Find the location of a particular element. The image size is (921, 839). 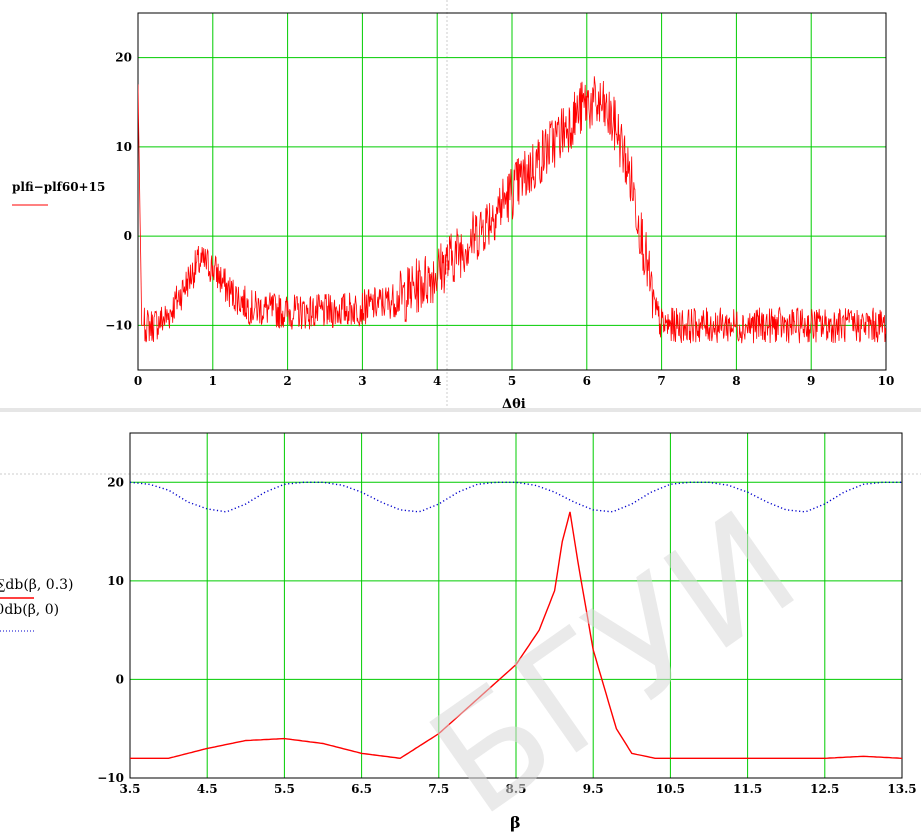

x-tick-label: 6.5 is located at coordinates (361, 789).